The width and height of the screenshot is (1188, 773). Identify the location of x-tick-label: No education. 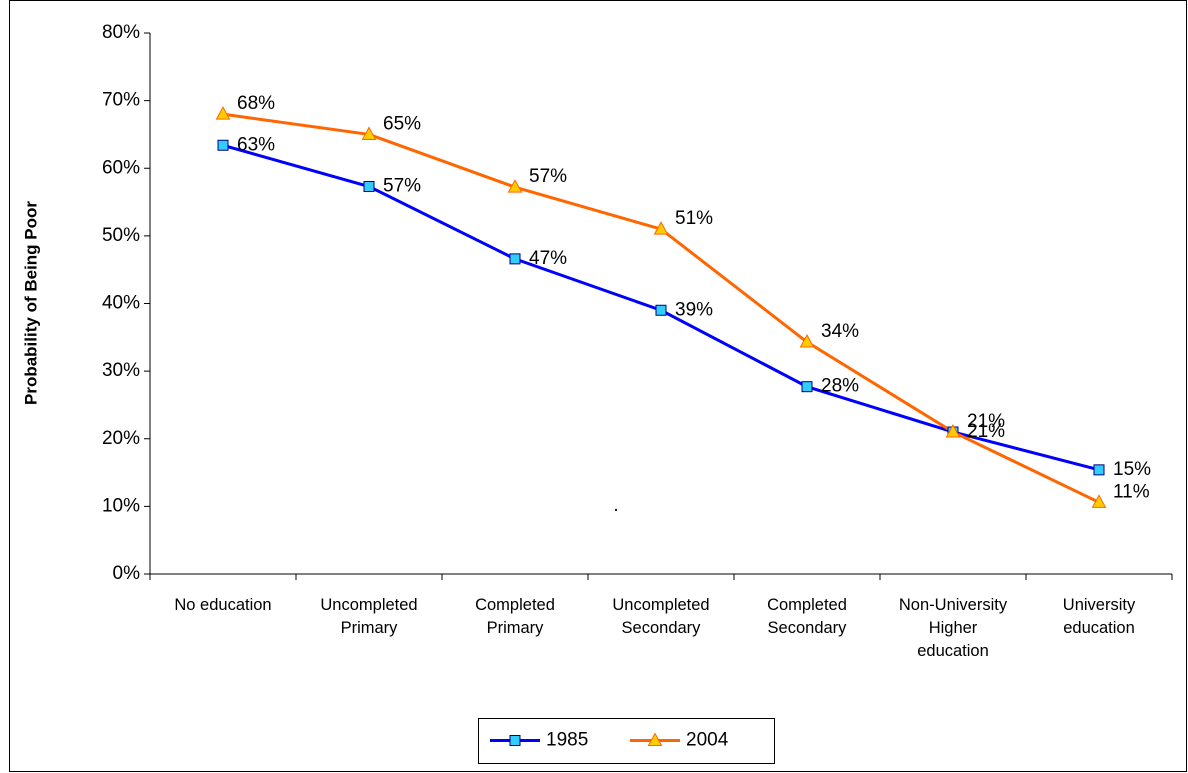
(223, 605).